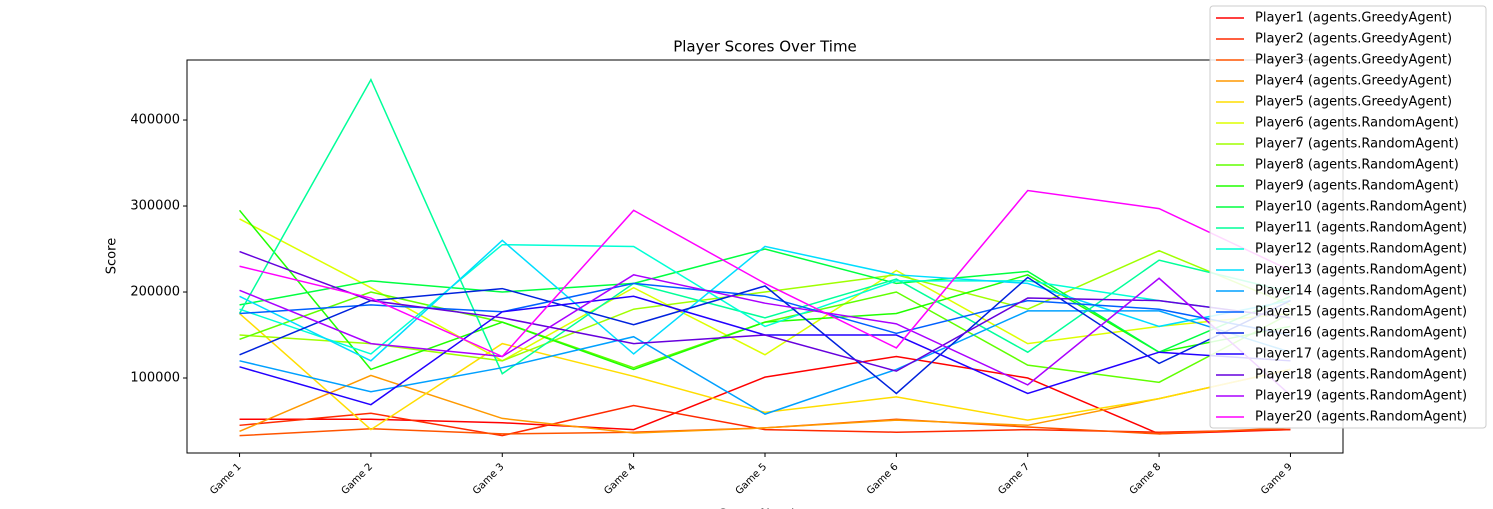 Image resolution: width=1493 pixels, height=509 pixels. I want to click on legend-label: Player16 (agents.RandomAgent), so click(1361, 333).